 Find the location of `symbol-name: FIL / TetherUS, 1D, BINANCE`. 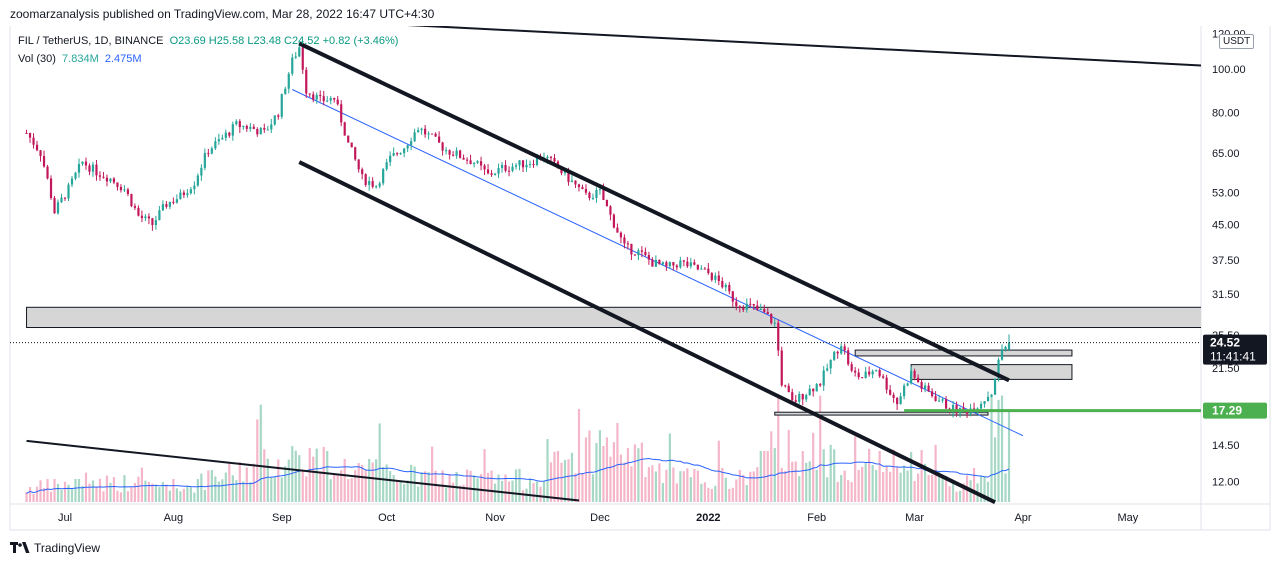

symbol-name: FIL / TetherUS, 1D, BINANCE is located at coordinates (91, 41).